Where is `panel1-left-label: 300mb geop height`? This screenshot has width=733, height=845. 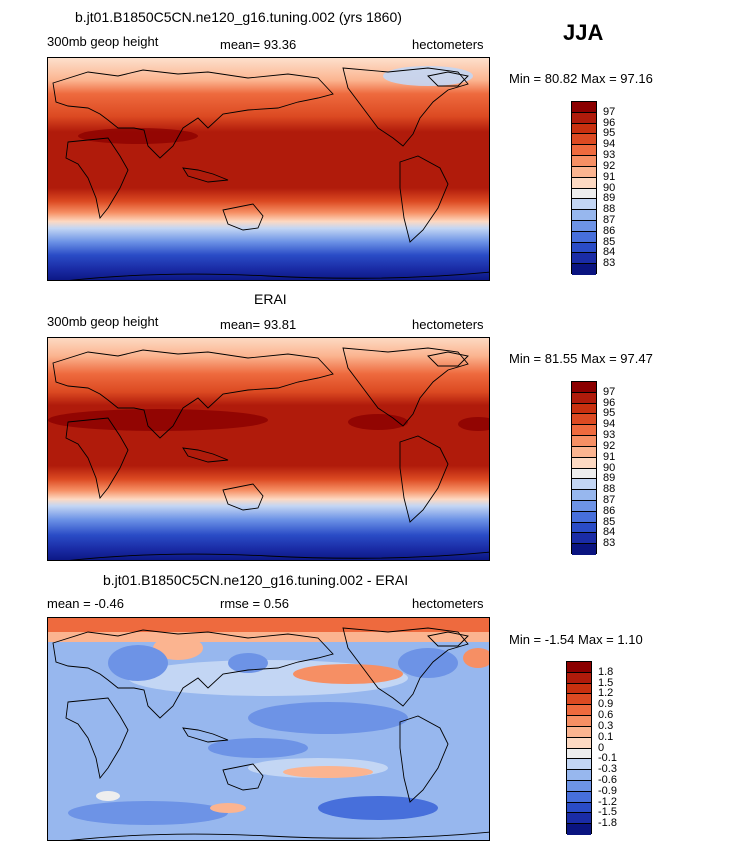 panel1-left-label: 300mb geop height is located at coordinates (103, 41).